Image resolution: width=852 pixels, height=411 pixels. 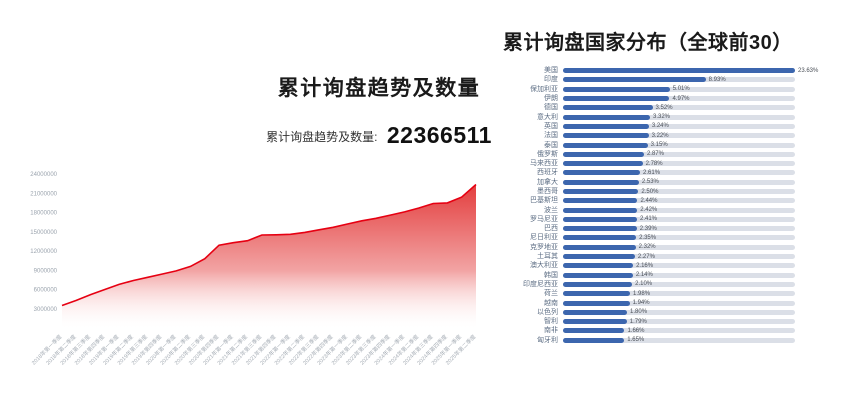 I want to click on country-row: 德国 3.52%, so click(x=677, y=107).